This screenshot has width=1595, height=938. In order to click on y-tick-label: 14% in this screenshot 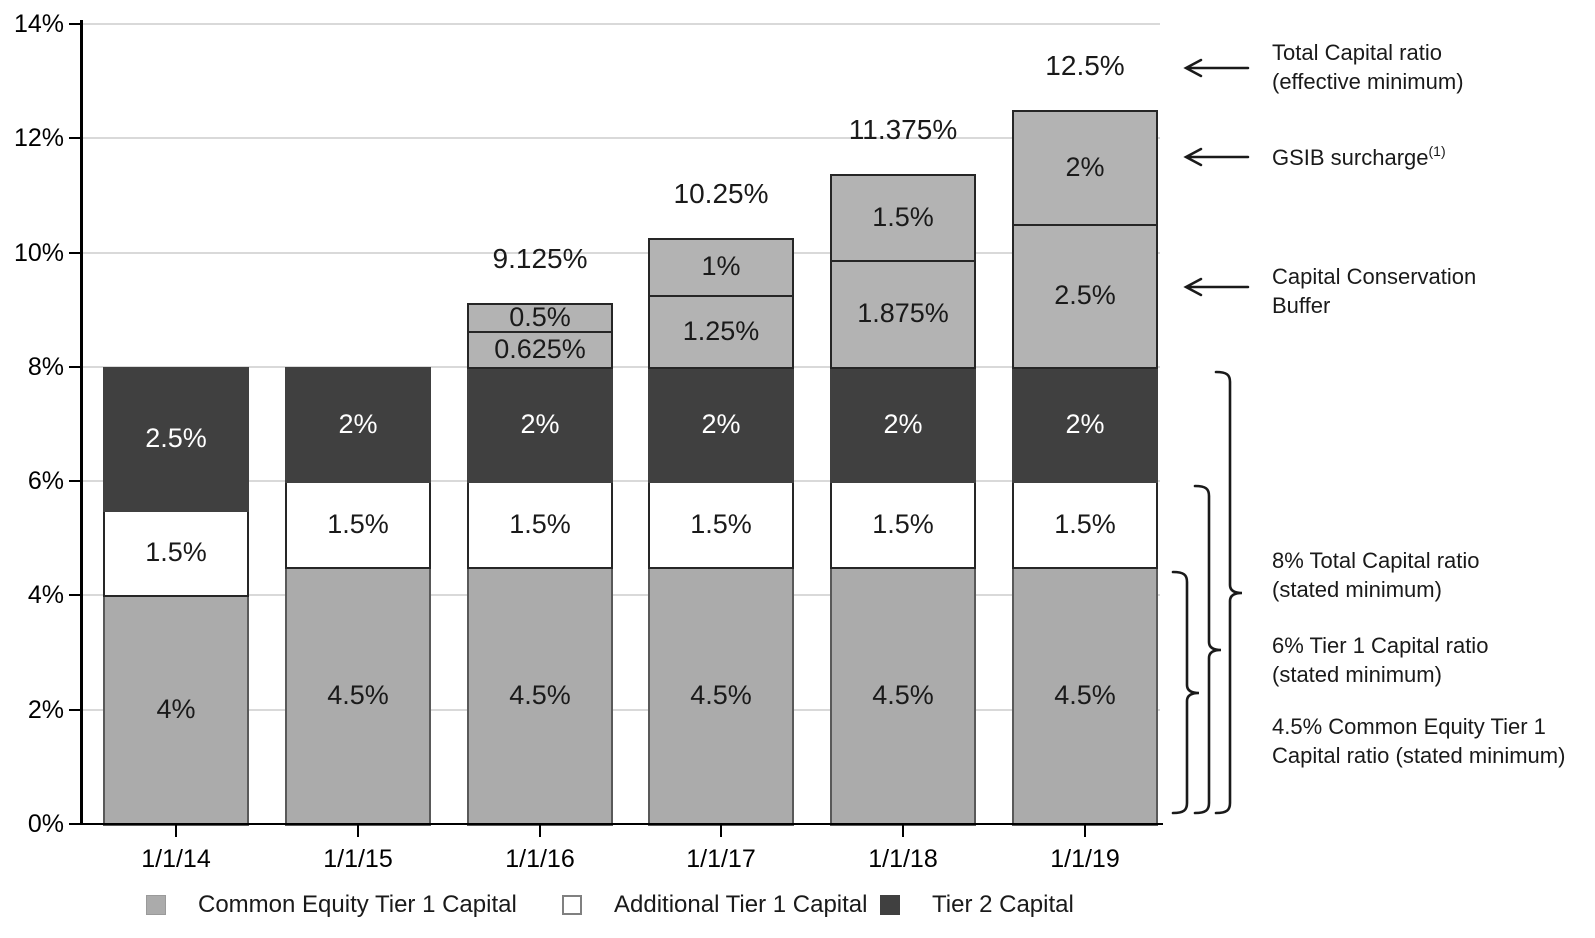, I will do `click(38, 24)`.